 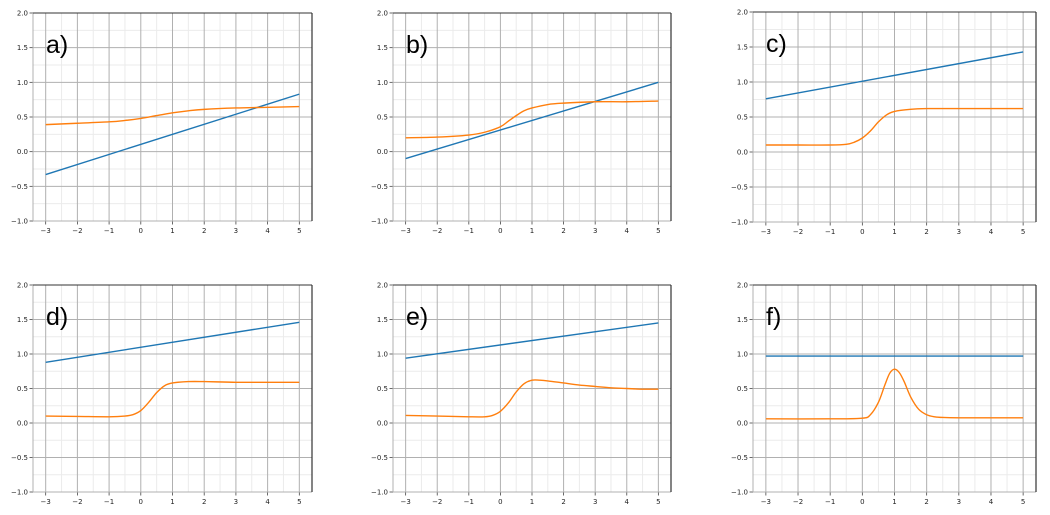 I want to click on subplot-a: −3 −2 −1 0 1 2 3 4 5 −1.0 −0.5 0.0 0.5 1.0 1.5 2.0 a), so click(x=162, y=122).